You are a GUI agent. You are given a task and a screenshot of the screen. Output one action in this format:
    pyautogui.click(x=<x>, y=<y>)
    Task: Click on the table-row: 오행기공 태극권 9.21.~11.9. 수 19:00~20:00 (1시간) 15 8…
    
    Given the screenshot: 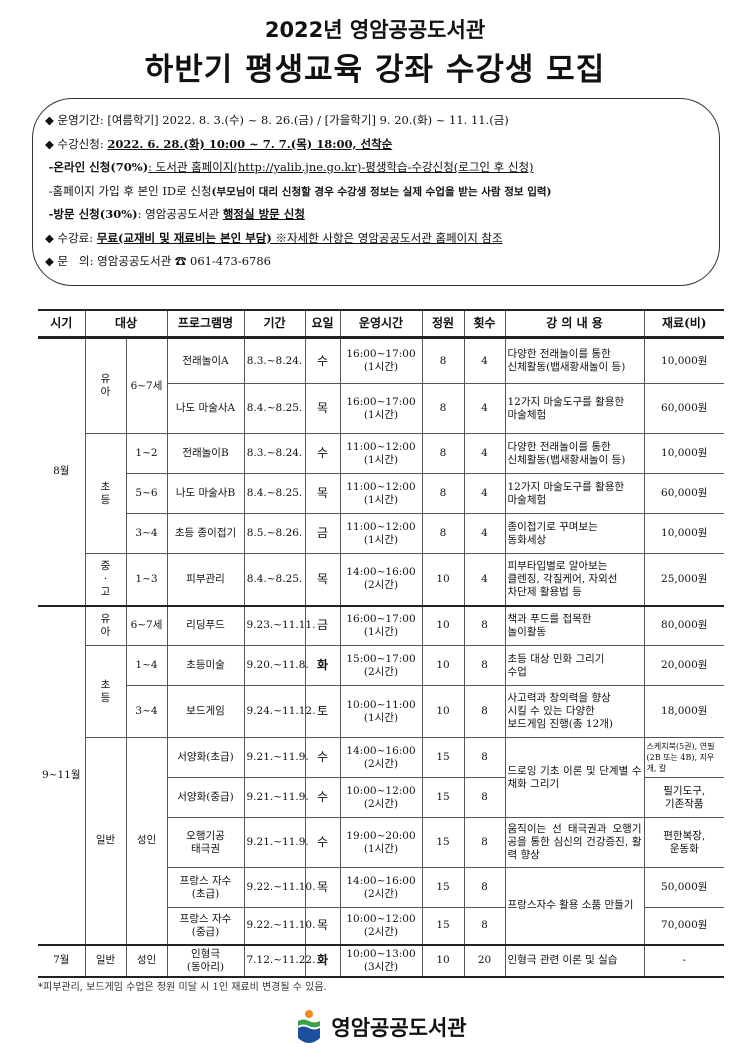 What is the action you would take?
    pyautogui.click(x=381, y=842)
    